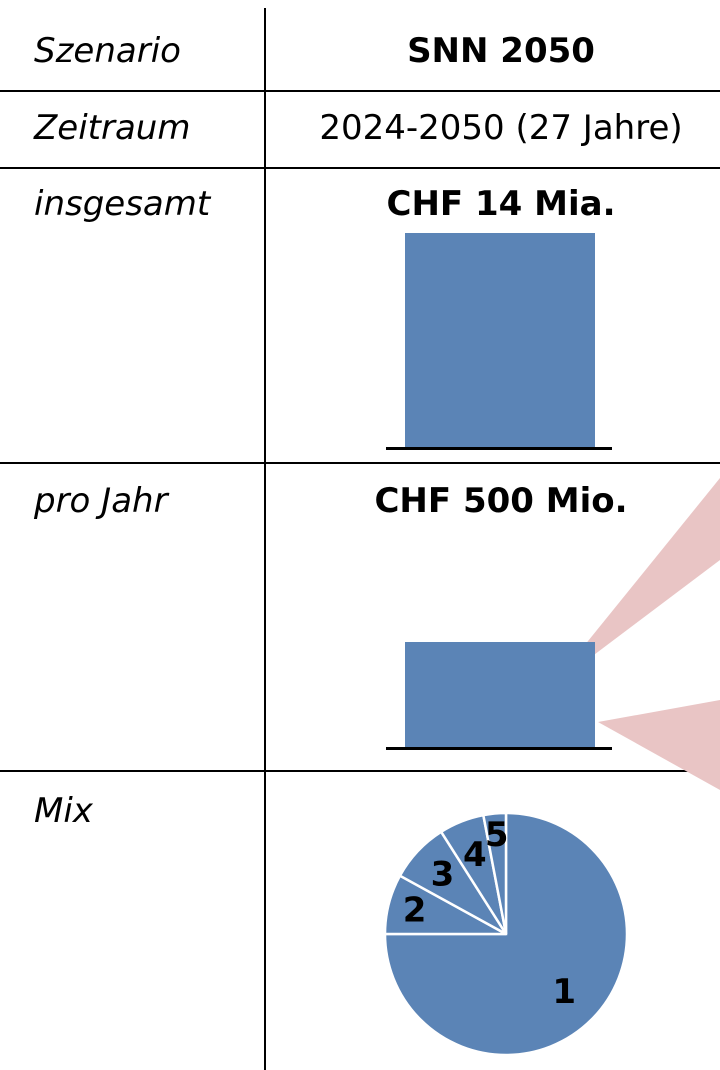  Describe the element at coordinates (635, 583) in the screenshot. I see `callout-wedge-annual` at that location.